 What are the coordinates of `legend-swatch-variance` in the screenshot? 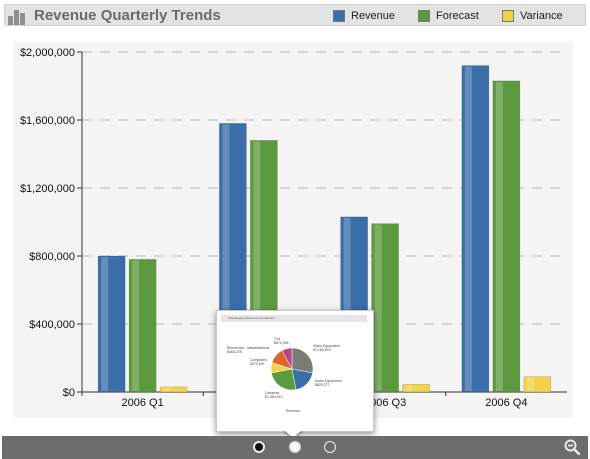 It's located at (508, 16).